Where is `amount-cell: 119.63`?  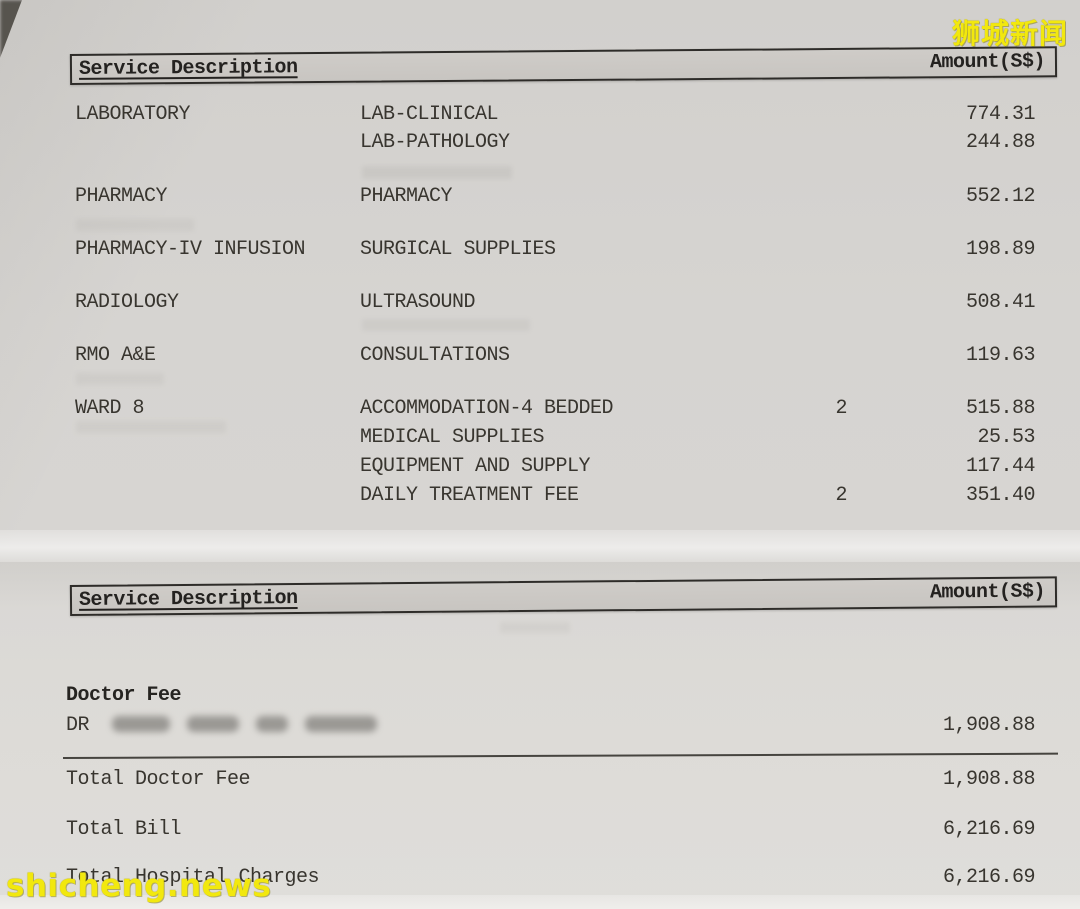
amount-cell: 119.63 is located at coordinates (1000, 355).